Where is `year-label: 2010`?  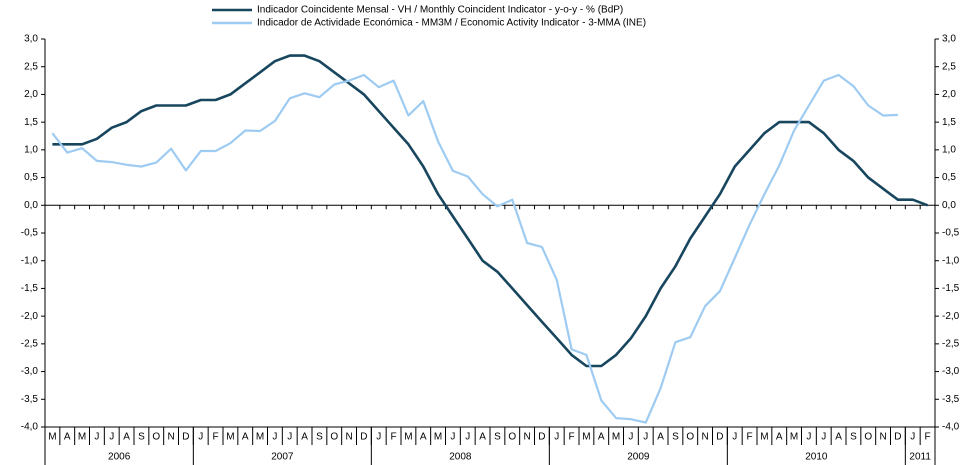
year-label: 2010 is located at coordinates (816, 457).